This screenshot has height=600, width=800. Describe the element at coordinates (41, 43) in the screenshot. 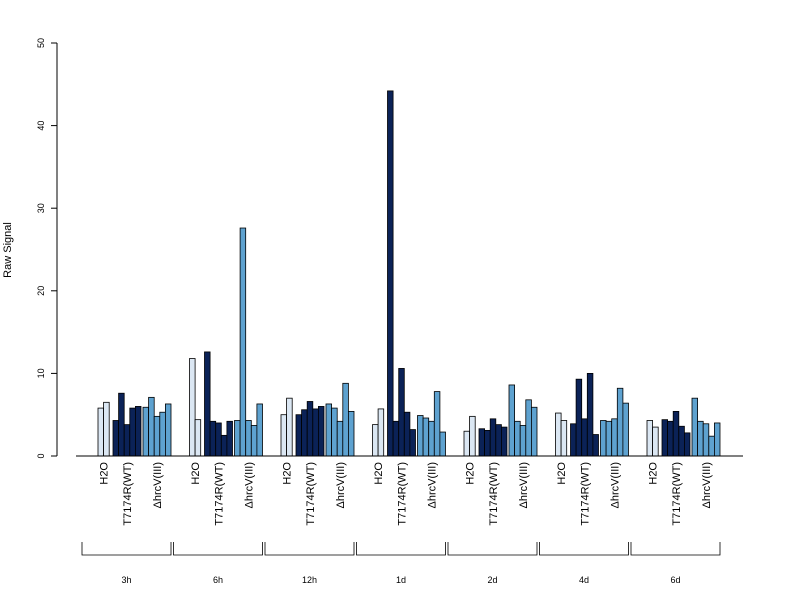

I see `y-tick-label: 50` at that location.